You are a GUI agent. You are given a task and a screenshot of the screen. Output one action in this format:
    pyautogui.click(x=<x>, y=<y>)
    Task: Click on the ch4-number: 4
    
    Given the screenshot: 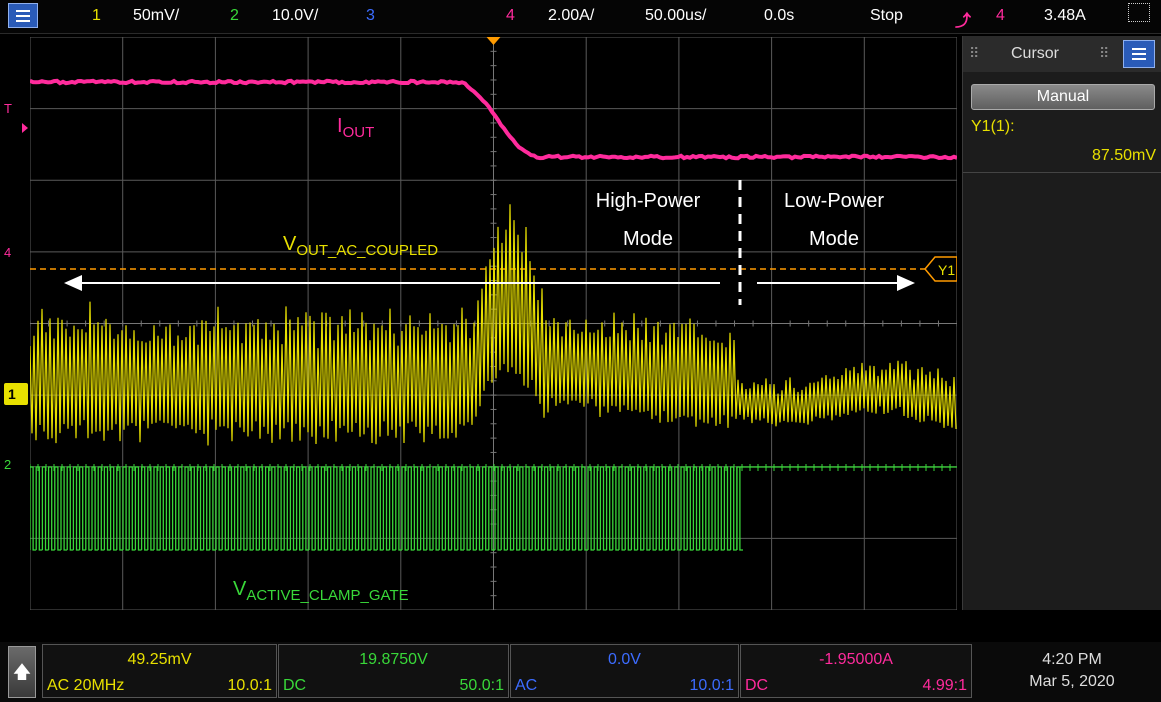 What is the action you would take?
    pyautogui.click(x=510, y=15)
    